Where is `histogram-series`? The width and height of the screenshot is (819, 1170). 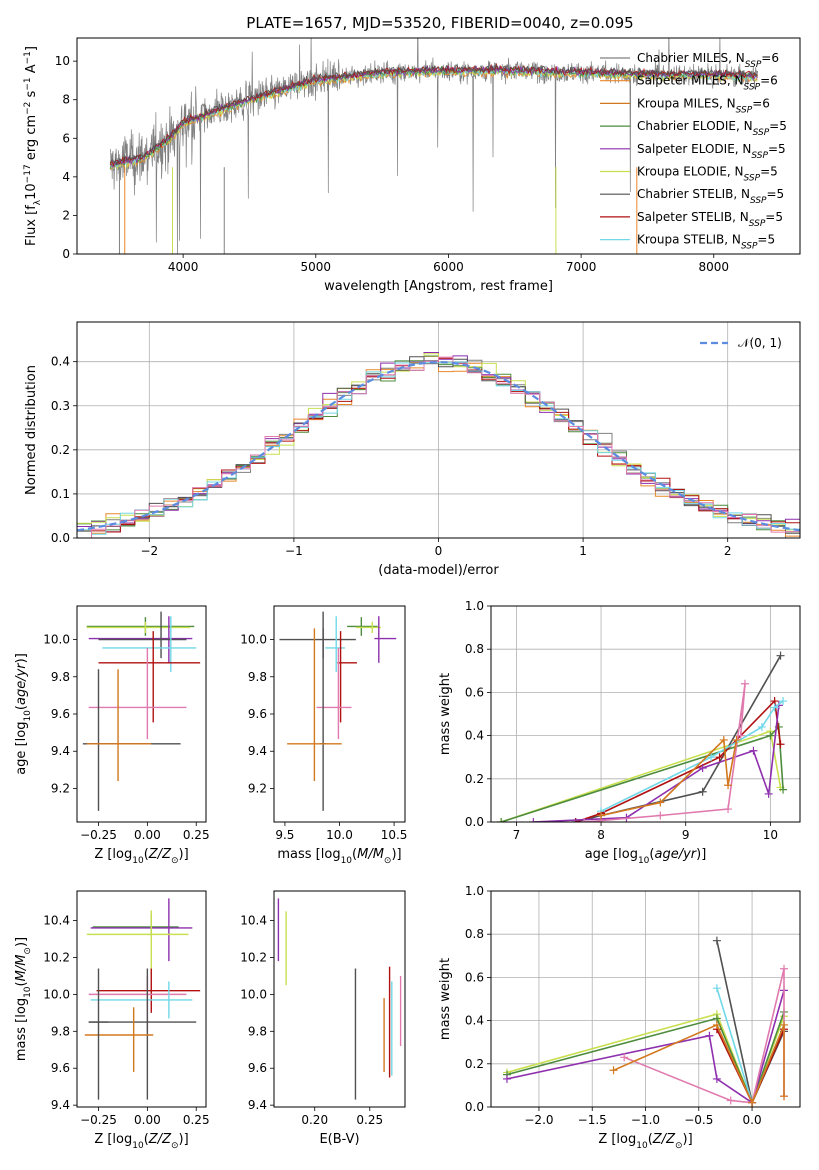
histogram-series is located at coordinates (438, 448).